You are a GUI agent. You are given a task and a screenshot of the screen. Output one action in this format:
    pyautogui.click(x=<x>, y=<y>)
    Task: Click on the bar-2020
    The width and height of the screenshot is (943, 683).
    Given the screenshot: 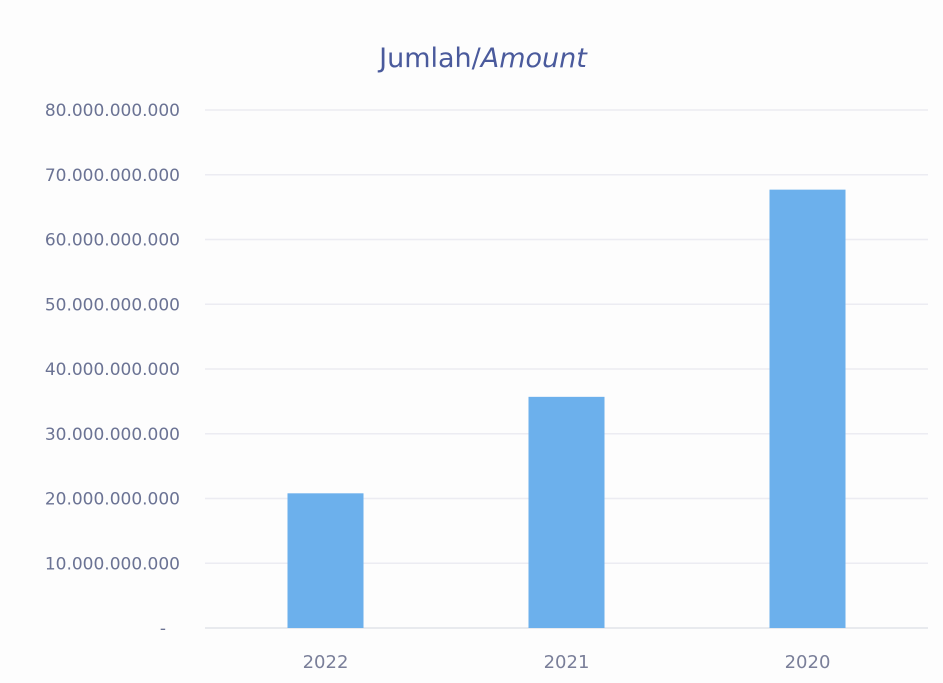 What is the action you would take?
    pyautogui.click(x=807, y=408)
    